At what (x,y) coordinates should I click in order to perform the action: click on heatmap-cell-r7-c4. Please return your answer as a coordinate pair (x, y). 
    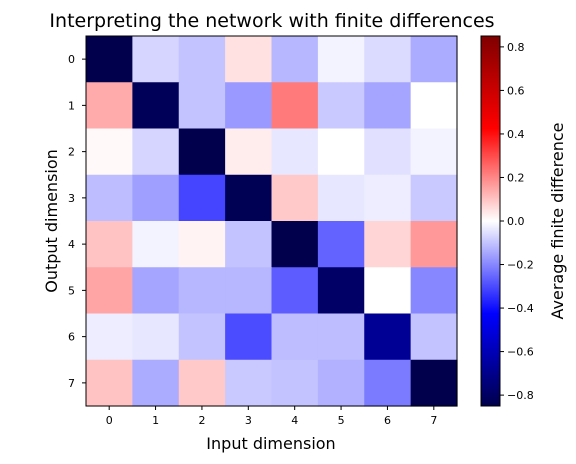
    Looking at the image, I should click on (295, 383).